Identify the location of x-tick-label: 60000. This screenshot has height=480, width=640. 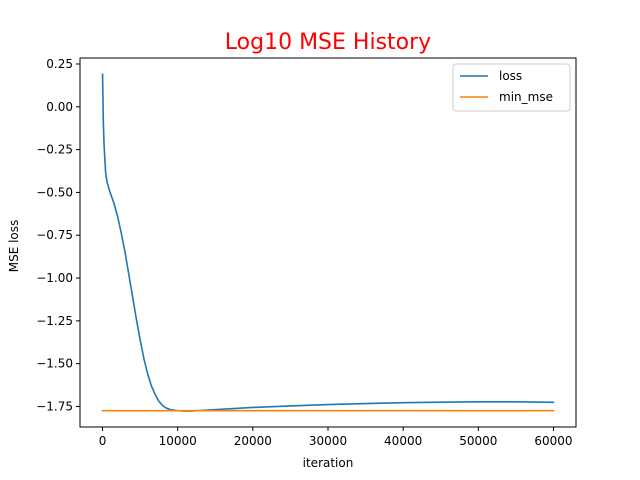
(553, 441).